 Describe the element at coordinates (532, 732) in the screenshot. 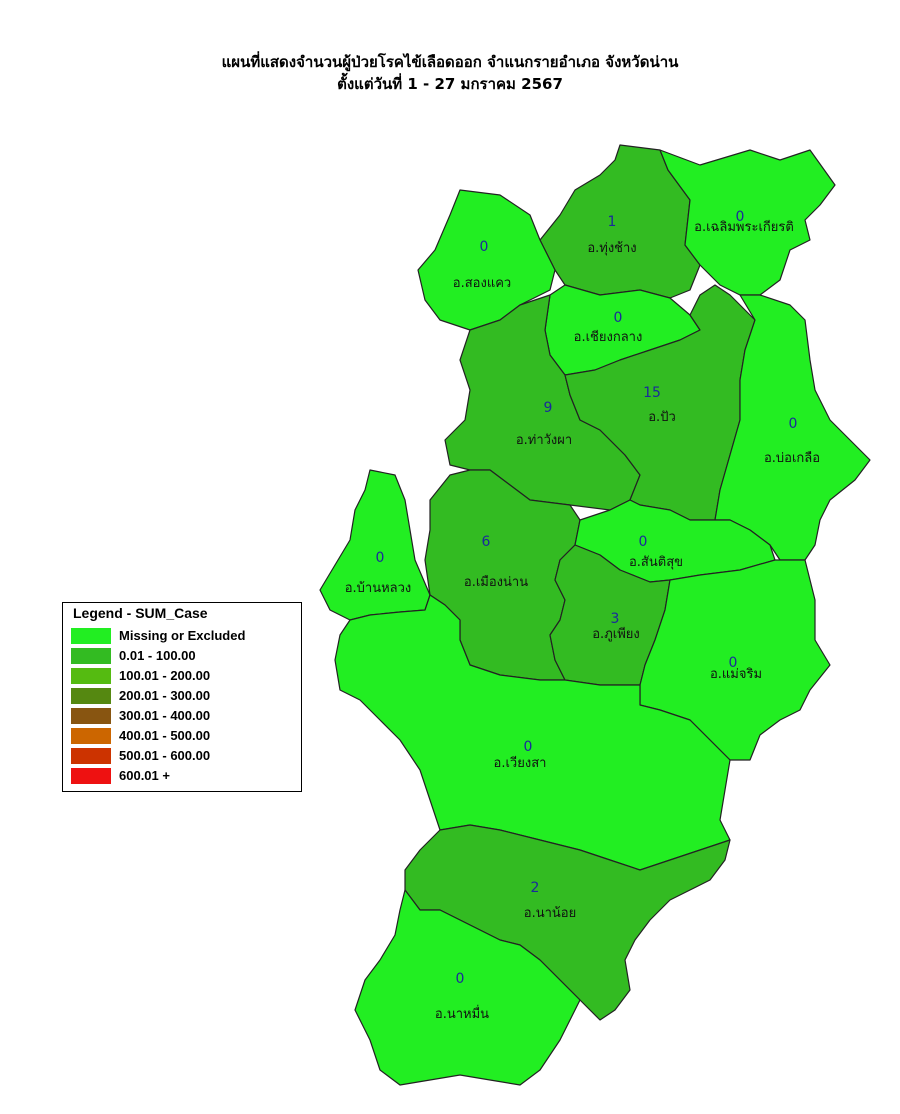

I see `district-wiang-sa` at that location.